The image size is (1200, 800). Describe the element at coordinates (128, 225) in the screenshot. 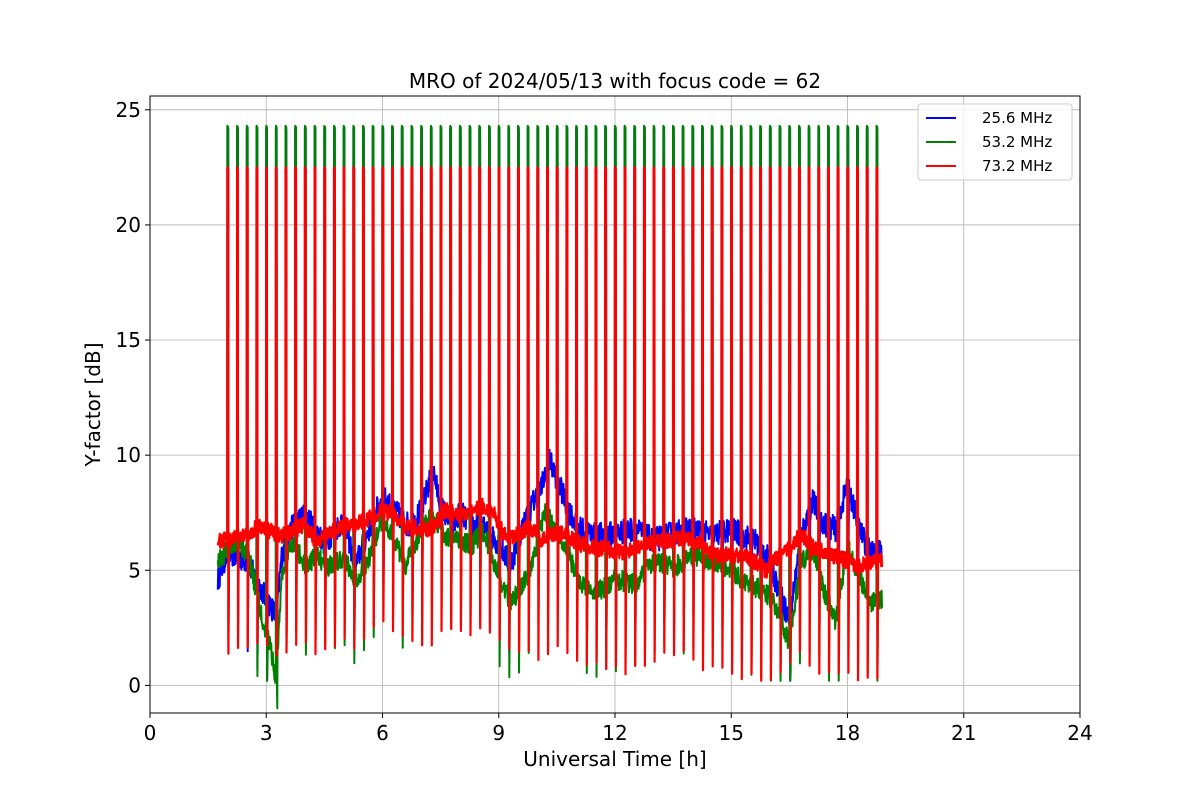

I see `y-tick-label: 20` at that location.